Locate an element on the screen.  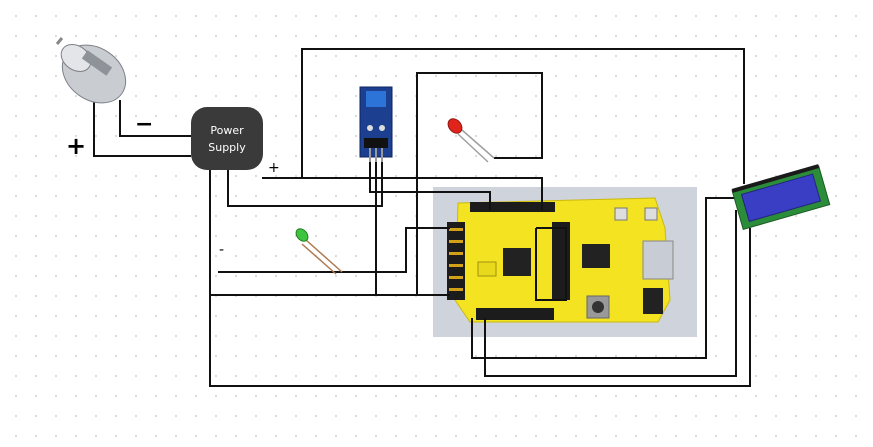
wire-green-led is located at coordinates (334, 250).